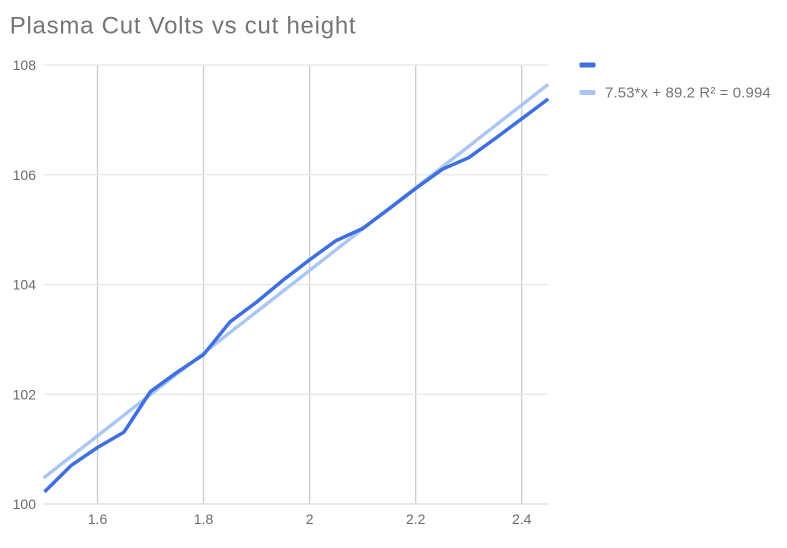 The image size is (787, 548). Describe the element at coordinates (25, 504) in the screenshot. I see `svg-text: 100` at that location.